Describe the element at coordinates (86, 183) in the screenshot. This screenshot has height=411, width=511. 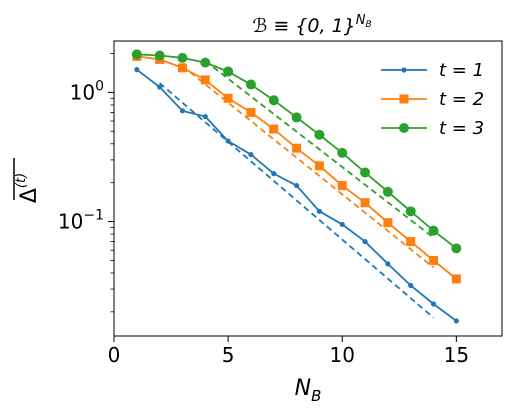
I see `y-axis: 10⁰ 10⁻¹` at that location.